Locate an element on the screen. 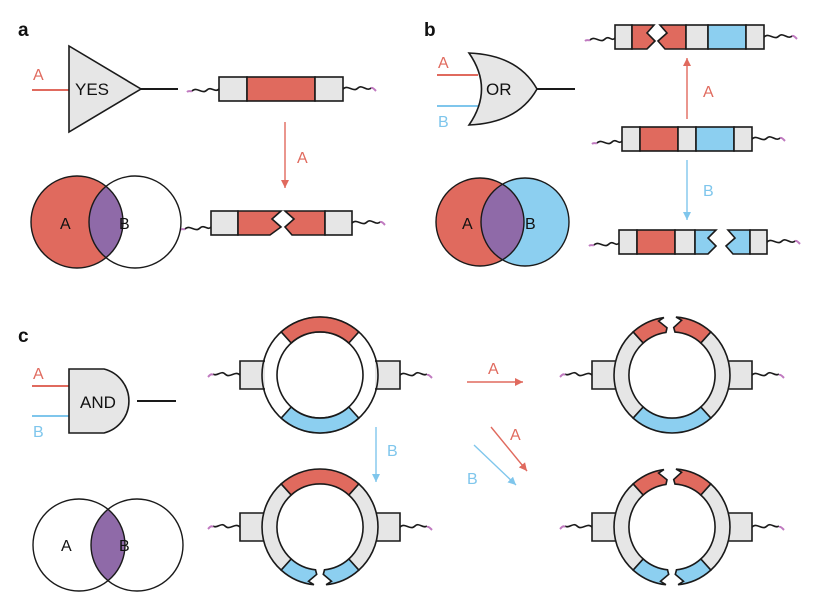  or-gate-body is located at coordinates (502, 89).